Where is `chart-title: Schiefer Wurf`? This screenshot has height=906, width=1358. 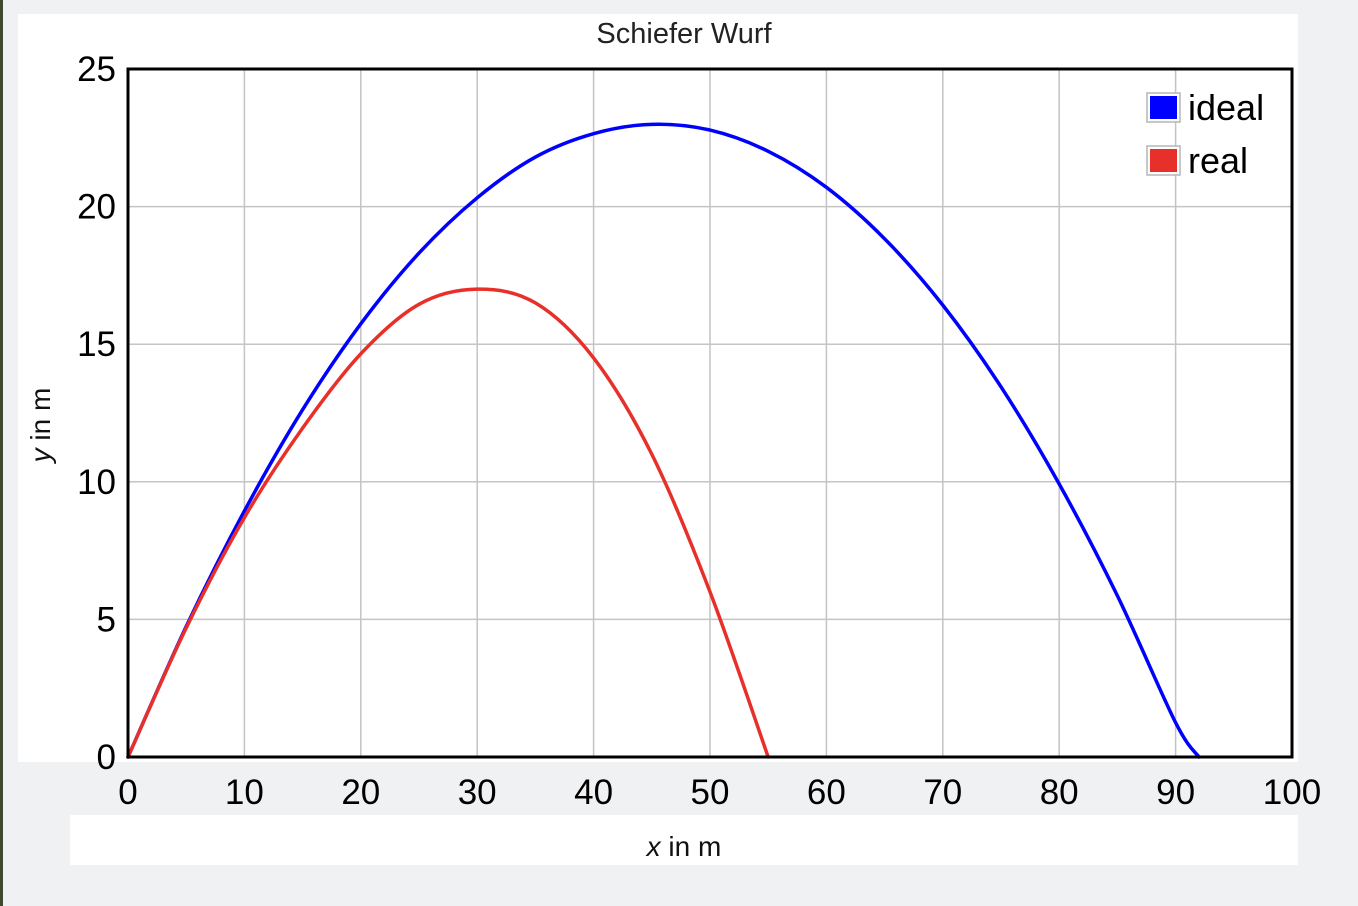 chart-title: Schiefer Wurf is located at coordinates (684, 34).